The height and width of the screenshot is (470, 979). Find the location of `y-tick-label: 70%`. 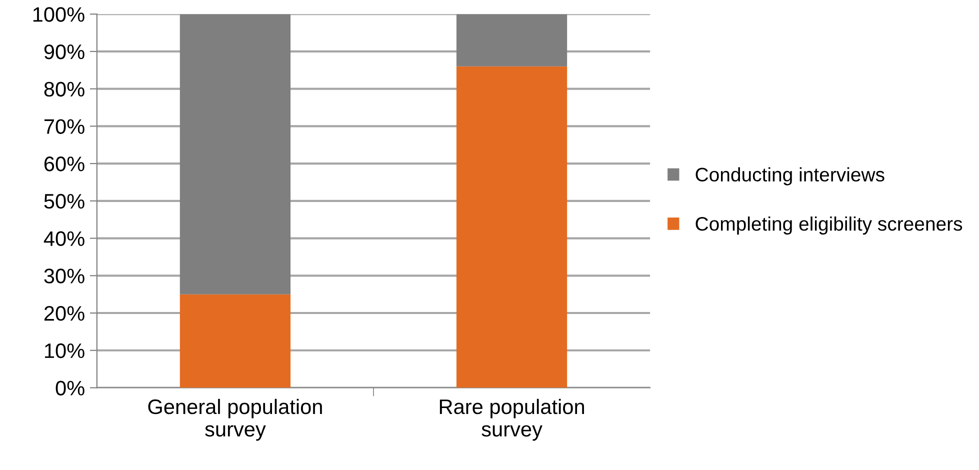

y-tick-label: 70% is located at coordinates (64, 126).